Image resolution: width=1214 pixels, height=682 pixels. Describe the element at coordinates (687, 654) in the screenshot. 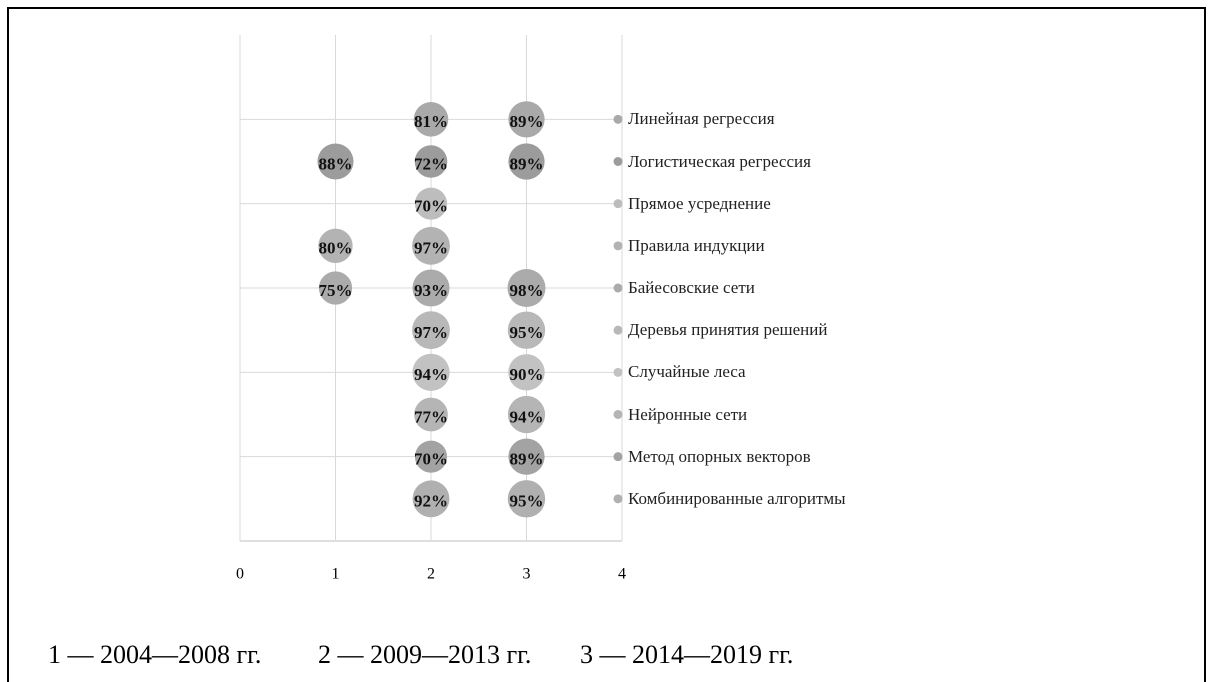

I see `footnote: 3 — 2014—2019 гг.` at that location.